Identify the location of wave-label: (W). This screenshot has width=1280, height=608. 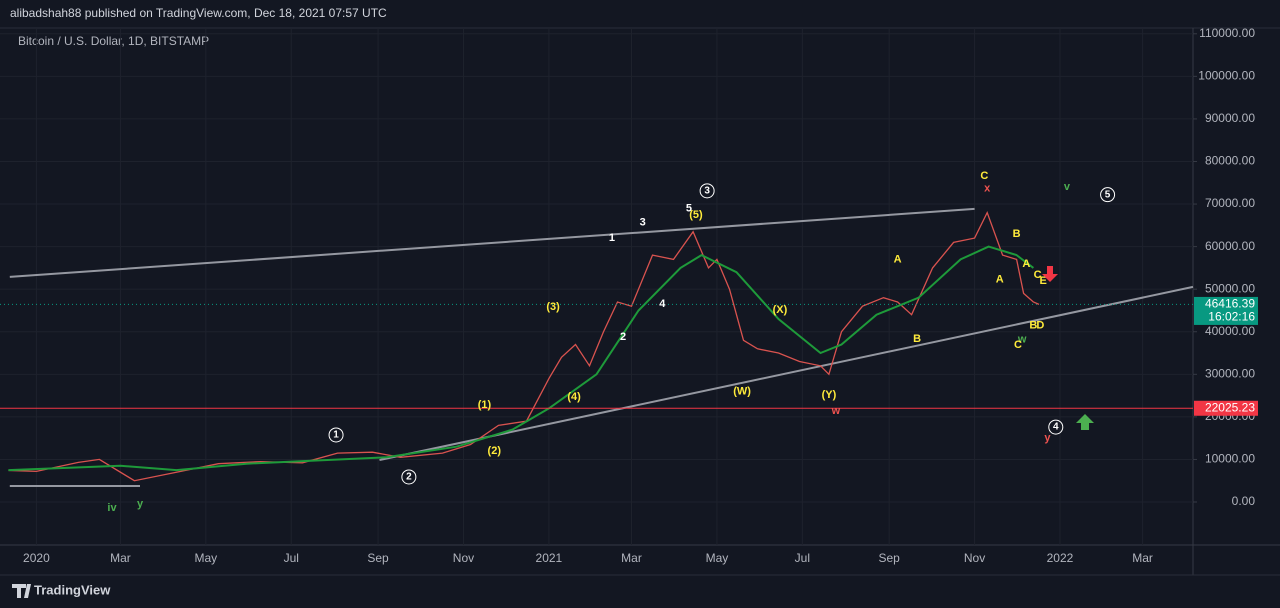
(742, 392).